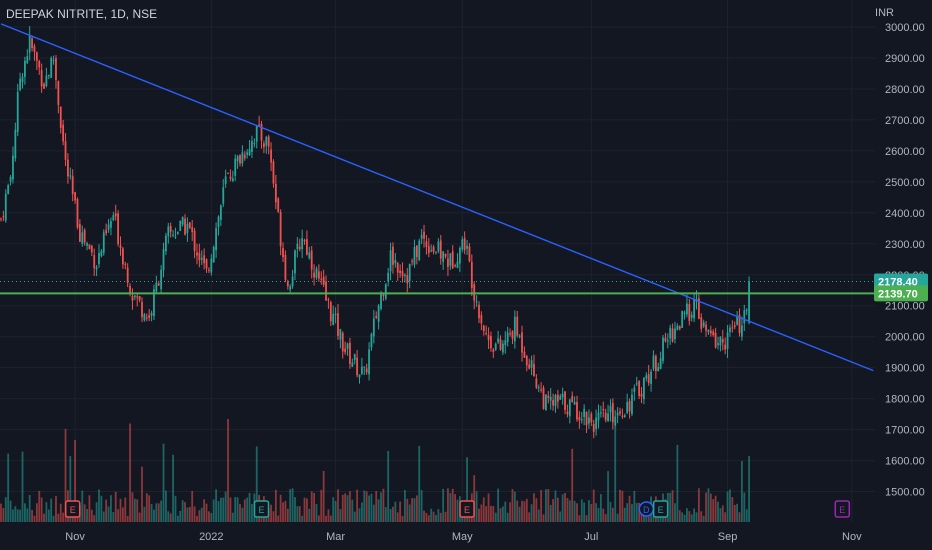 The height and width of the screenshot is (550, 932). I want to click on event-marker-label: E, so click(262, 510).